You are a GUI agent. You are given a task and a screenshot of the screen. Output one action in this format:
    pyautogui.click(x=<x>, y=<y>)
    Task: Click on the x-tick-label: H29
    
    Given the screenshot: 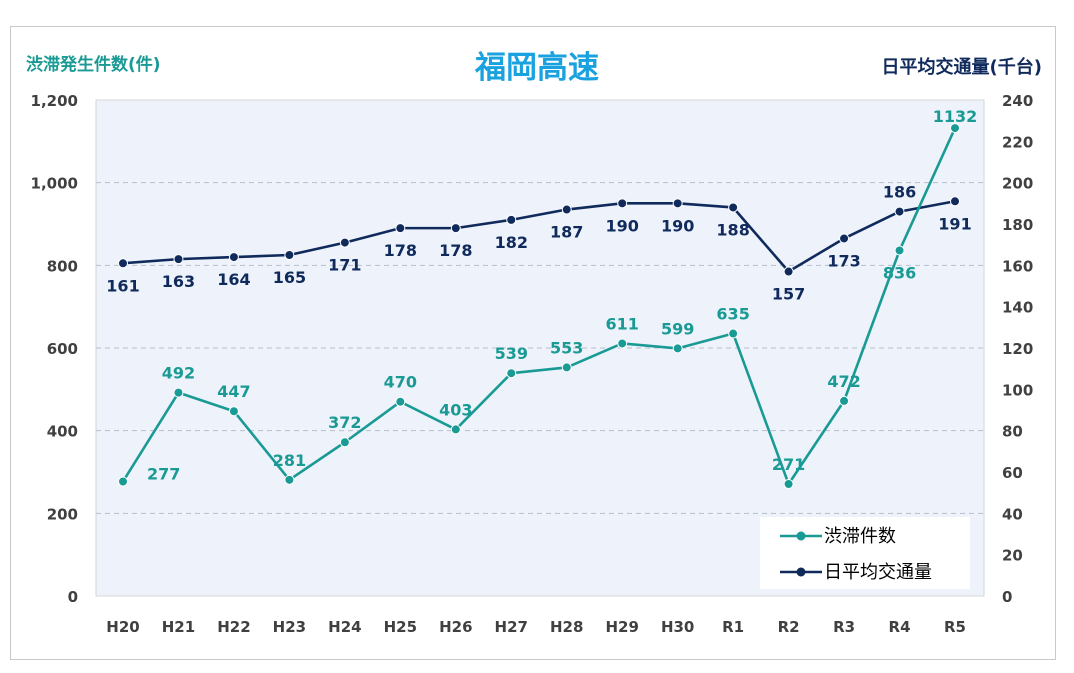 What is the action you would take?
    pyautogui.click(x=621, y=627)
    